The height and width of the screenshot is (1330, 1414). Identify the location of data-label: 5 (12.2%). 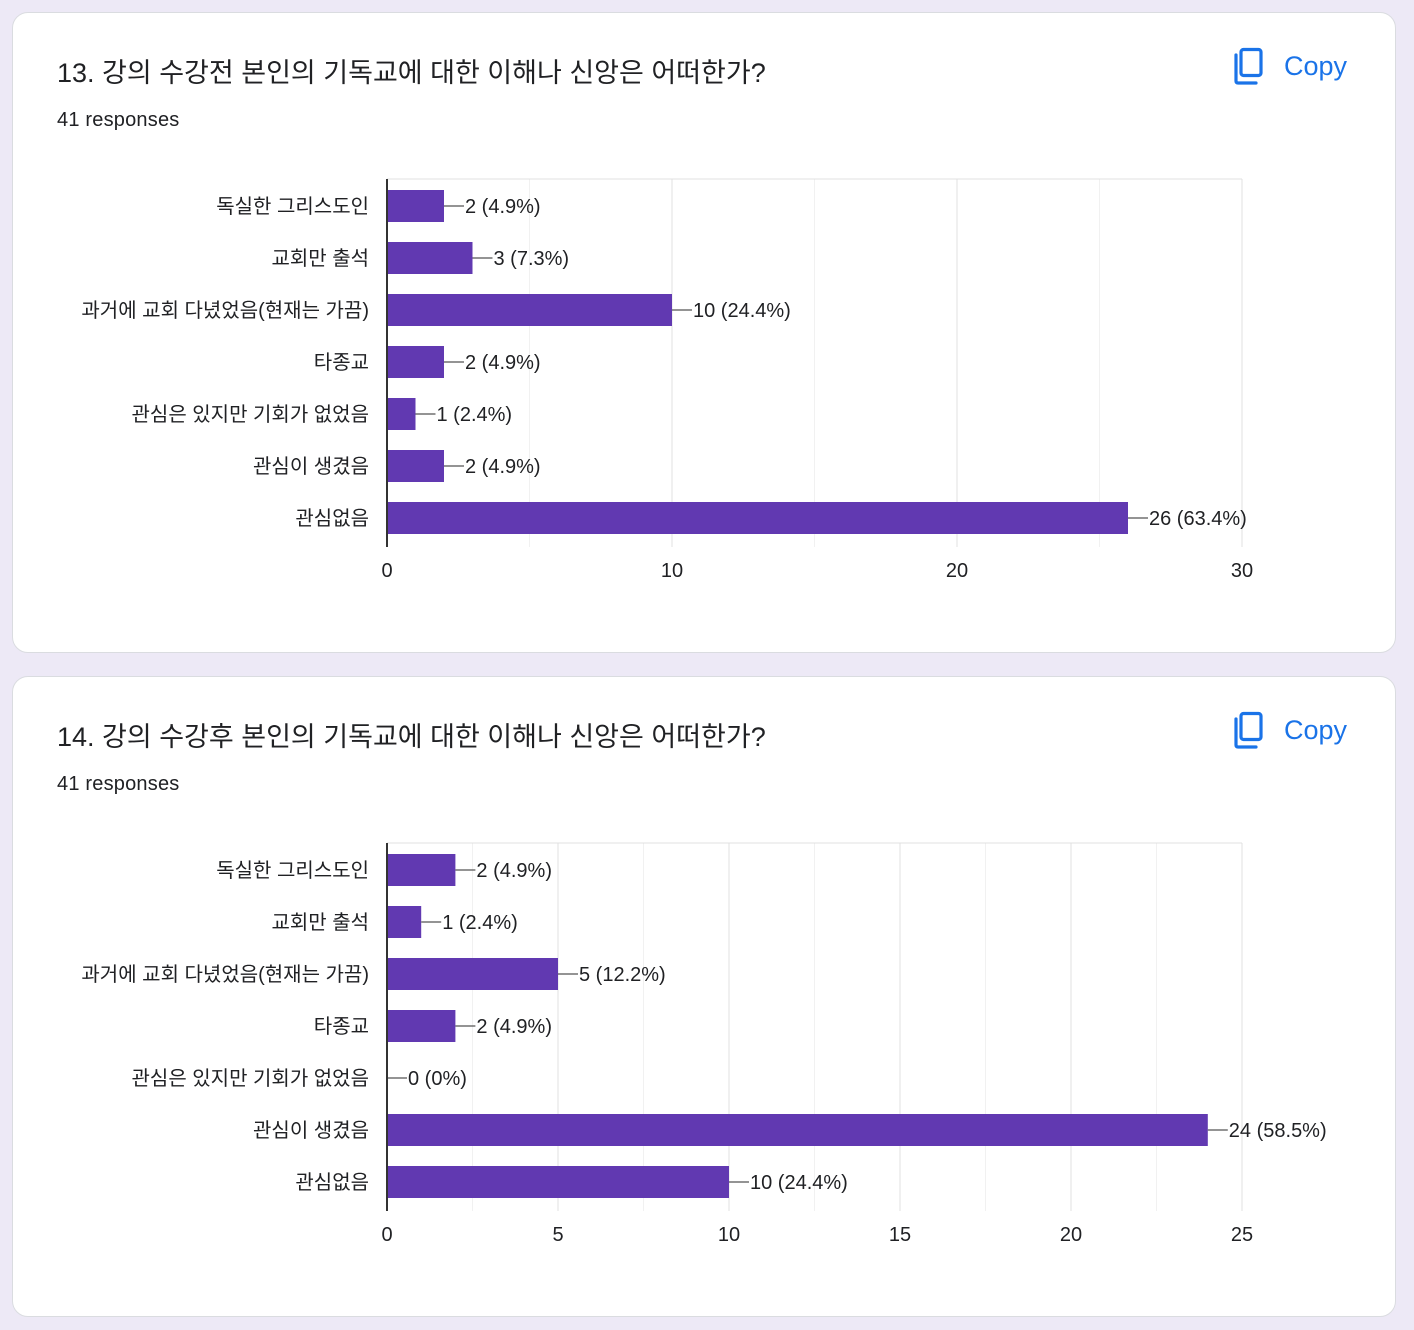
(622, 975).